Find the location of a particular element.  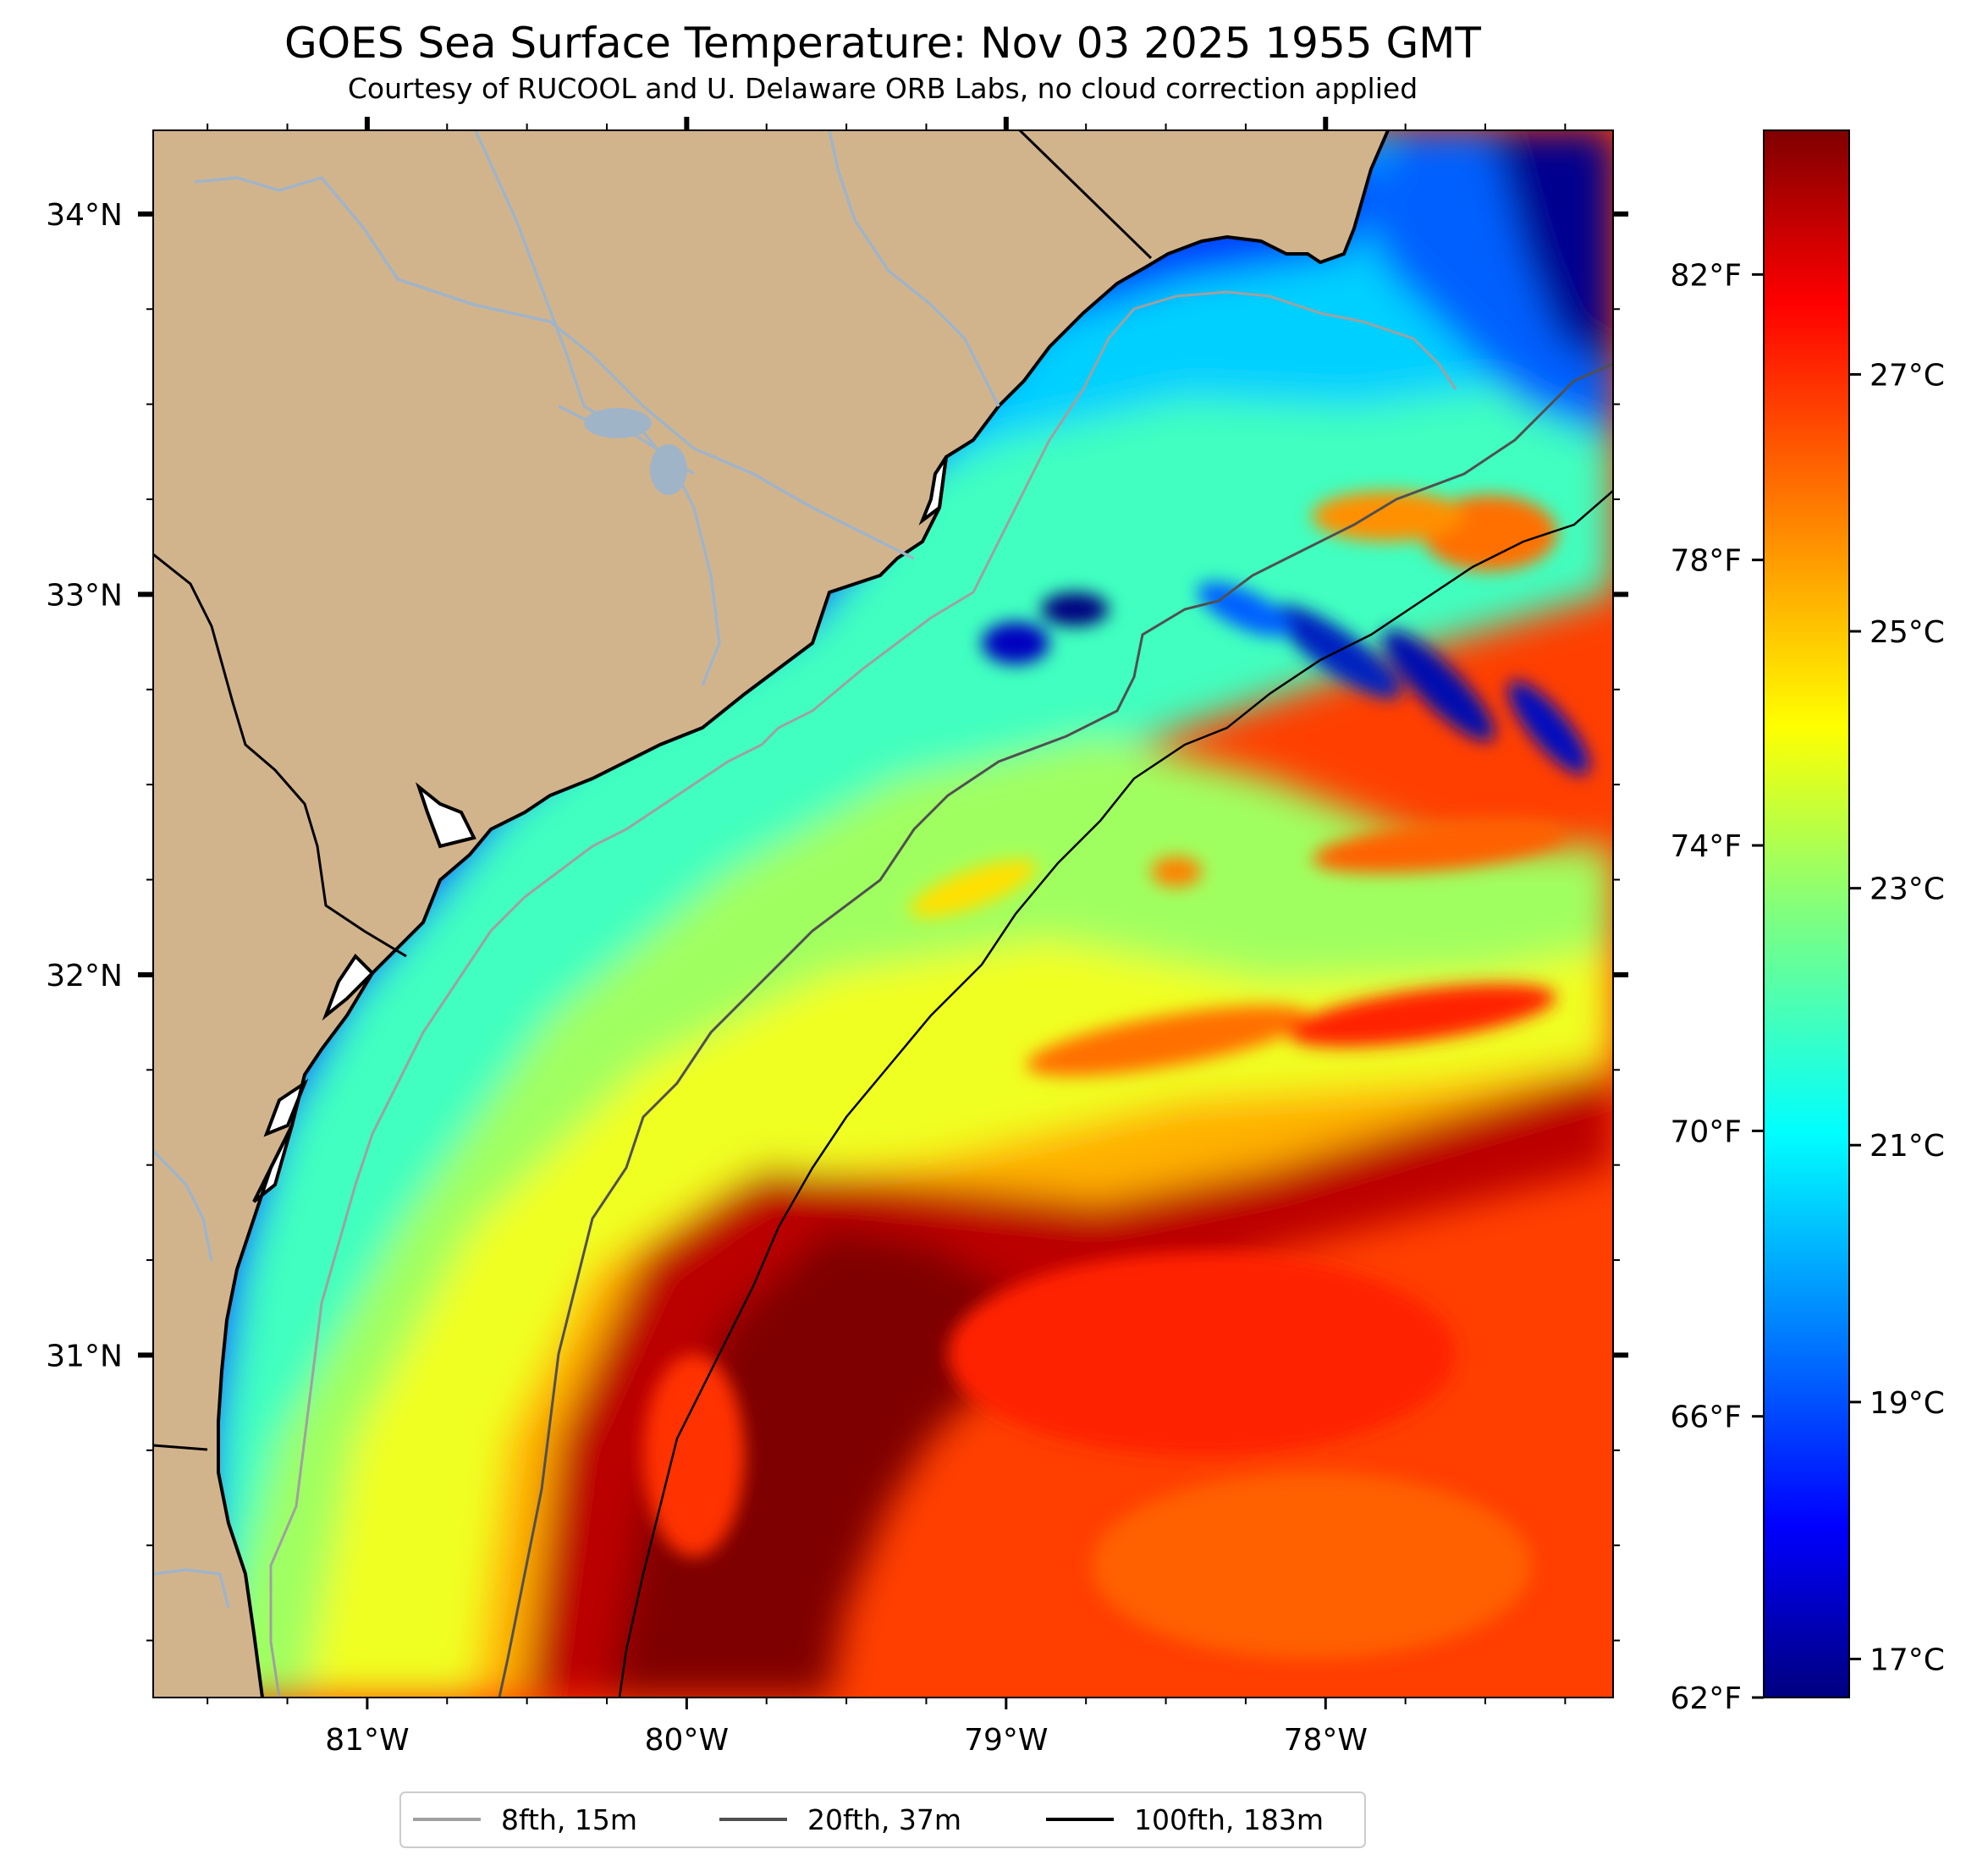

lon-tick-label: 78°W is located at coordinates (1326, 1741).